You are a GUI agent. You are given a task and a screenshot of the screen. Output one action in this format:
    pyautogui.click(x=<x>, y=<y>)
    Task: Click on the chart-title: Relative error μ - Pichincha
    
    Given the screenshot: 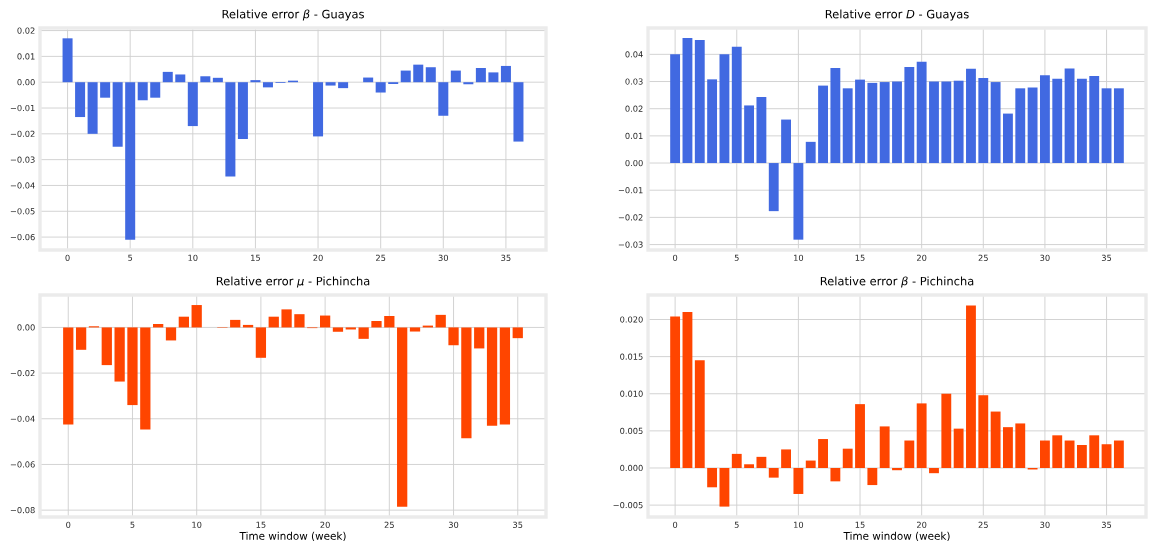 What is the action you would take?
    pyautogui.click(x=293, y=282)
    